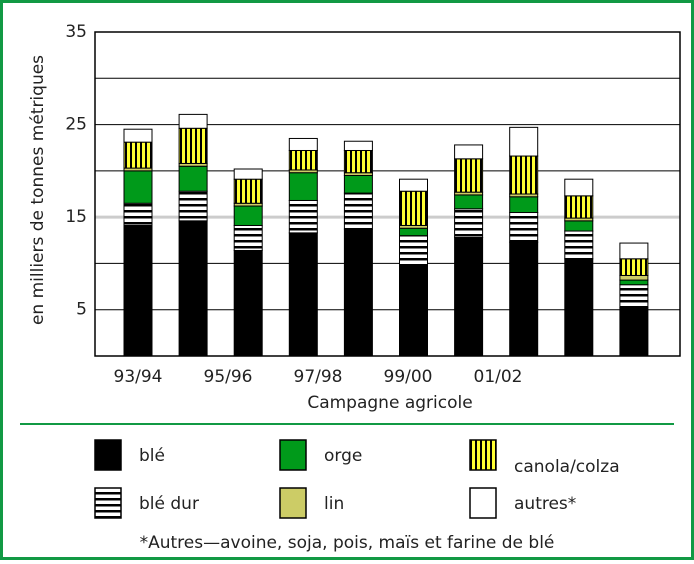 This screenshot has height=564, width=694. Describe the element at coordinates (343, 456) in the screenshot. I see `legend-label: orge` at that location.